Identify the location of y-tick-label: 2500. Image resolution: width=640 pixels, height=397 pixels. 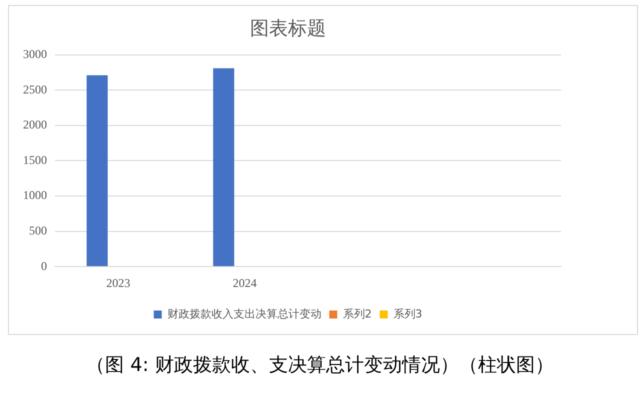
(35, 89).